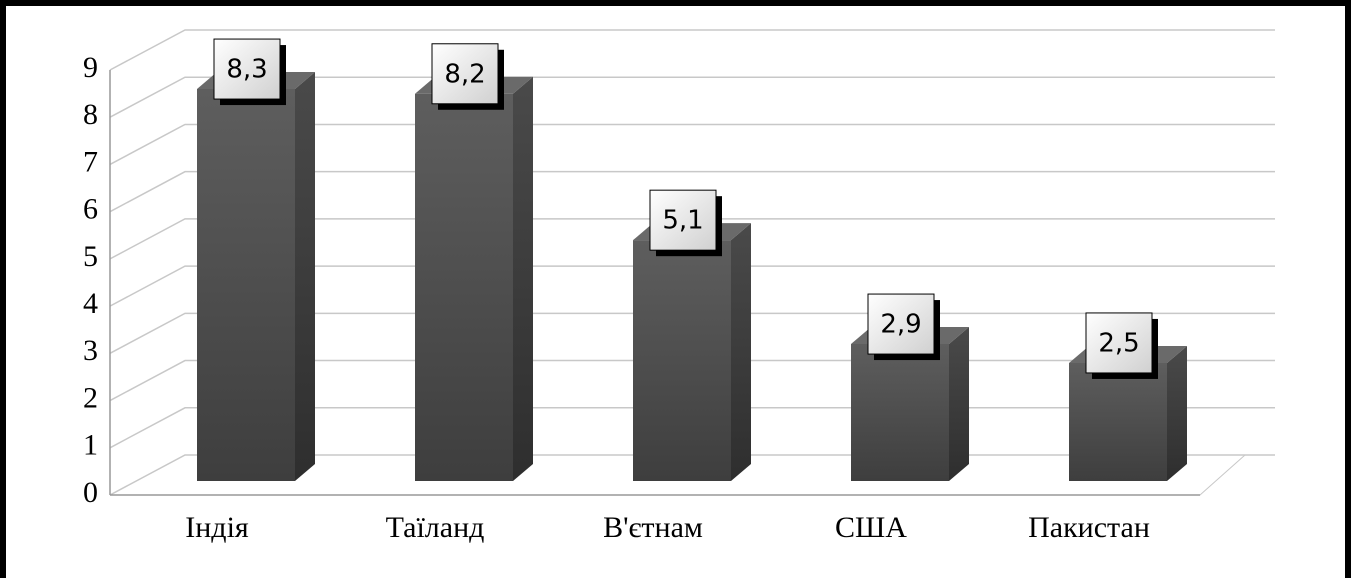 The height and width of the screenshot is (578, 1351). What do you see at coordinates (435, 527) in the screenshot?
I see `x-tick-label: Таїланд` at bounding box center [435, 527].